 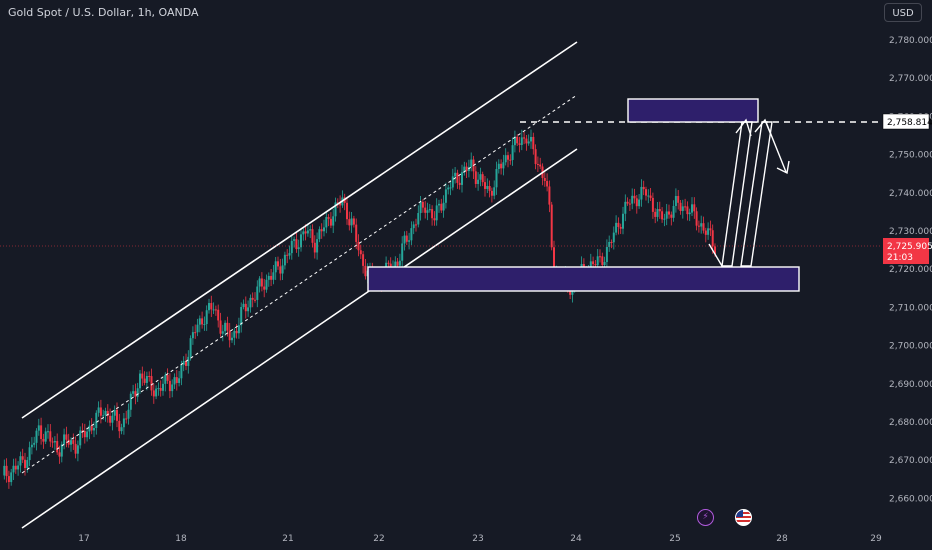 I want to click on time-tick-label: 23, so click(x=477, y=539).